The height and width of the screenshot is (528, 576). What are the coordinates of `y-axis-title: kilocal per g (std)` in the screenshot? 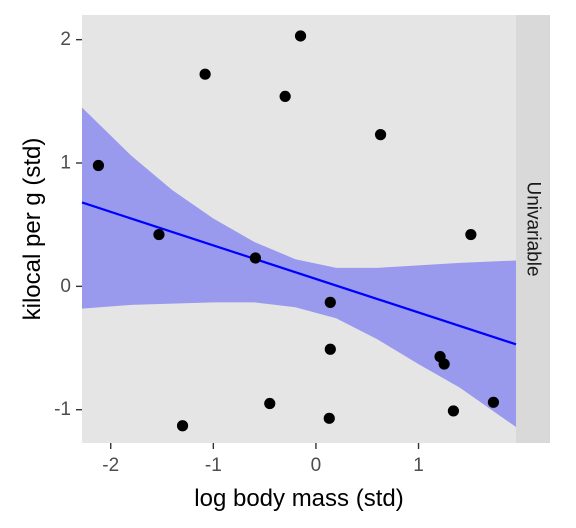 It's located at (32, 229).